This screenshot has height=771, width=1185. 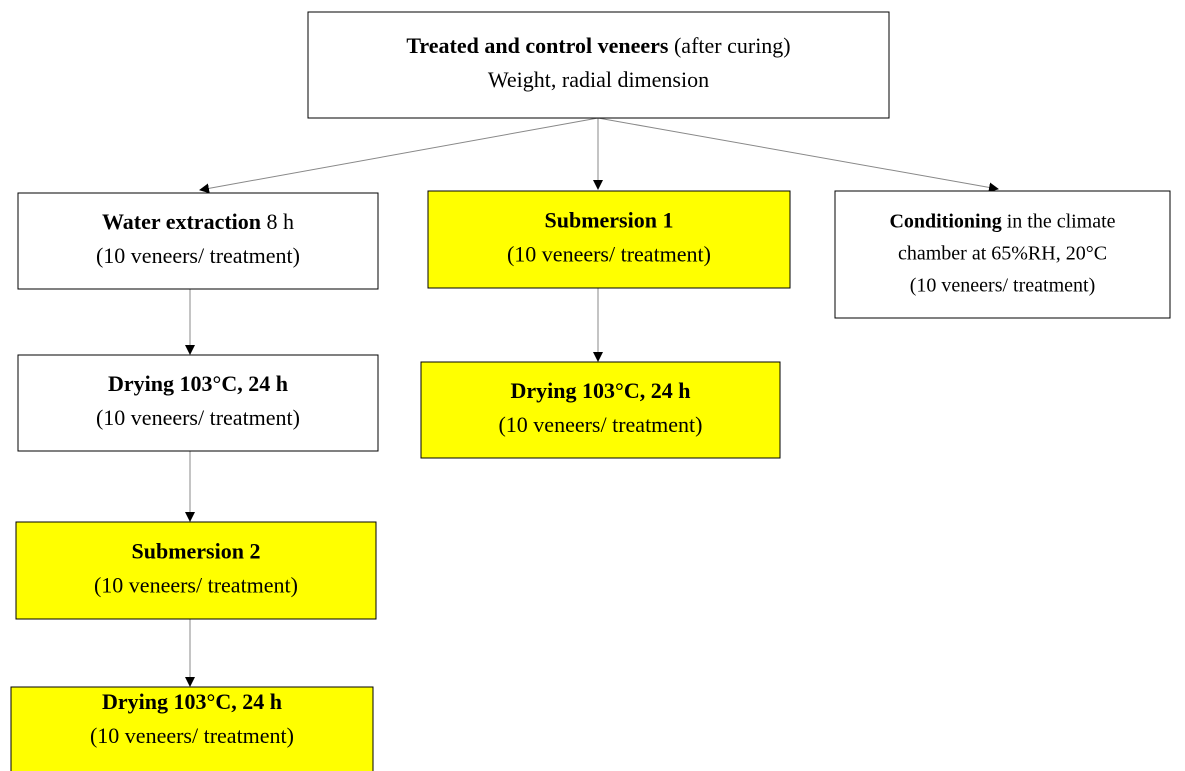 I want to click on text-span: 8 h, so click(x=277, y=221).